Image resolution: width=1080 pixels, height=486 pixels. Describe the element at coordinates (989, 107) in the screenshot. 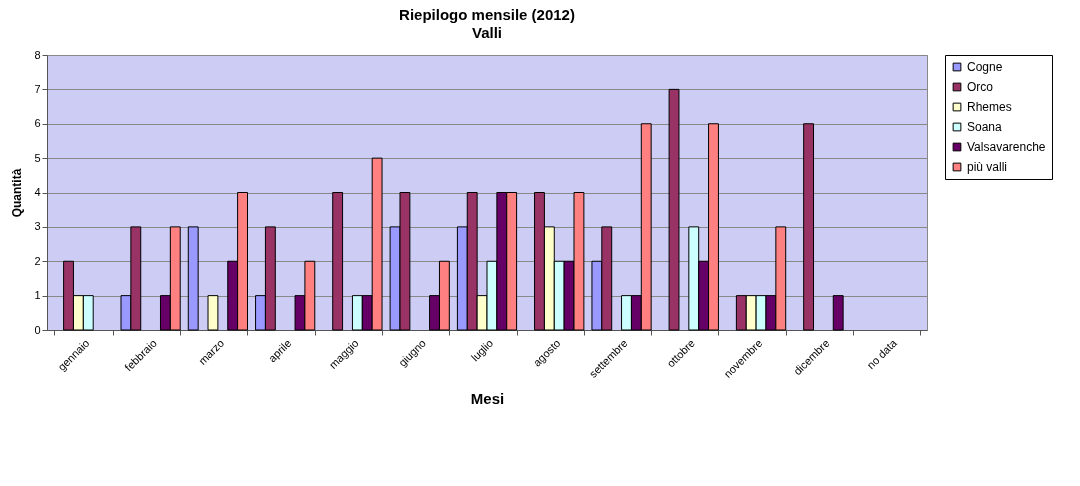

I see `legend-label: Rhemes` at that location.